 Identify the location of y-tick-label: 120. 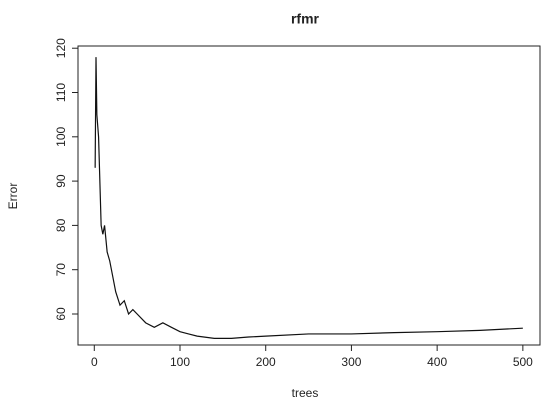
(61, 48).